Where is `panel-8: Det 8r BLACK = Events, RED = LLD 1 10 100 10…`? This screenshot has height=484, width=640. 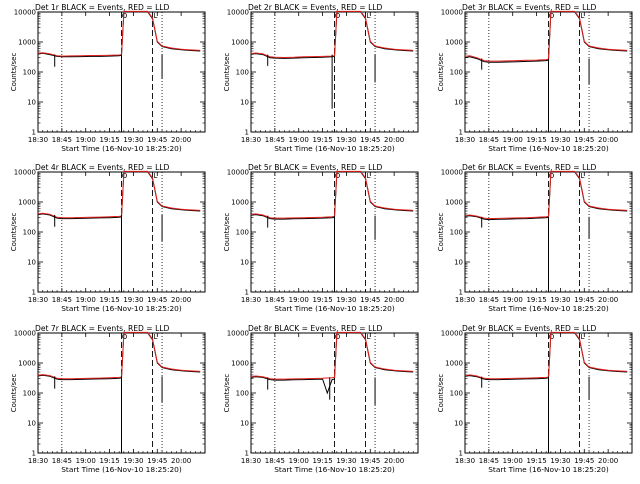
panel-8: Det 8r BLACK = Events, RED = LLD 1 10 100 10… is located at coordinates (321, 399).